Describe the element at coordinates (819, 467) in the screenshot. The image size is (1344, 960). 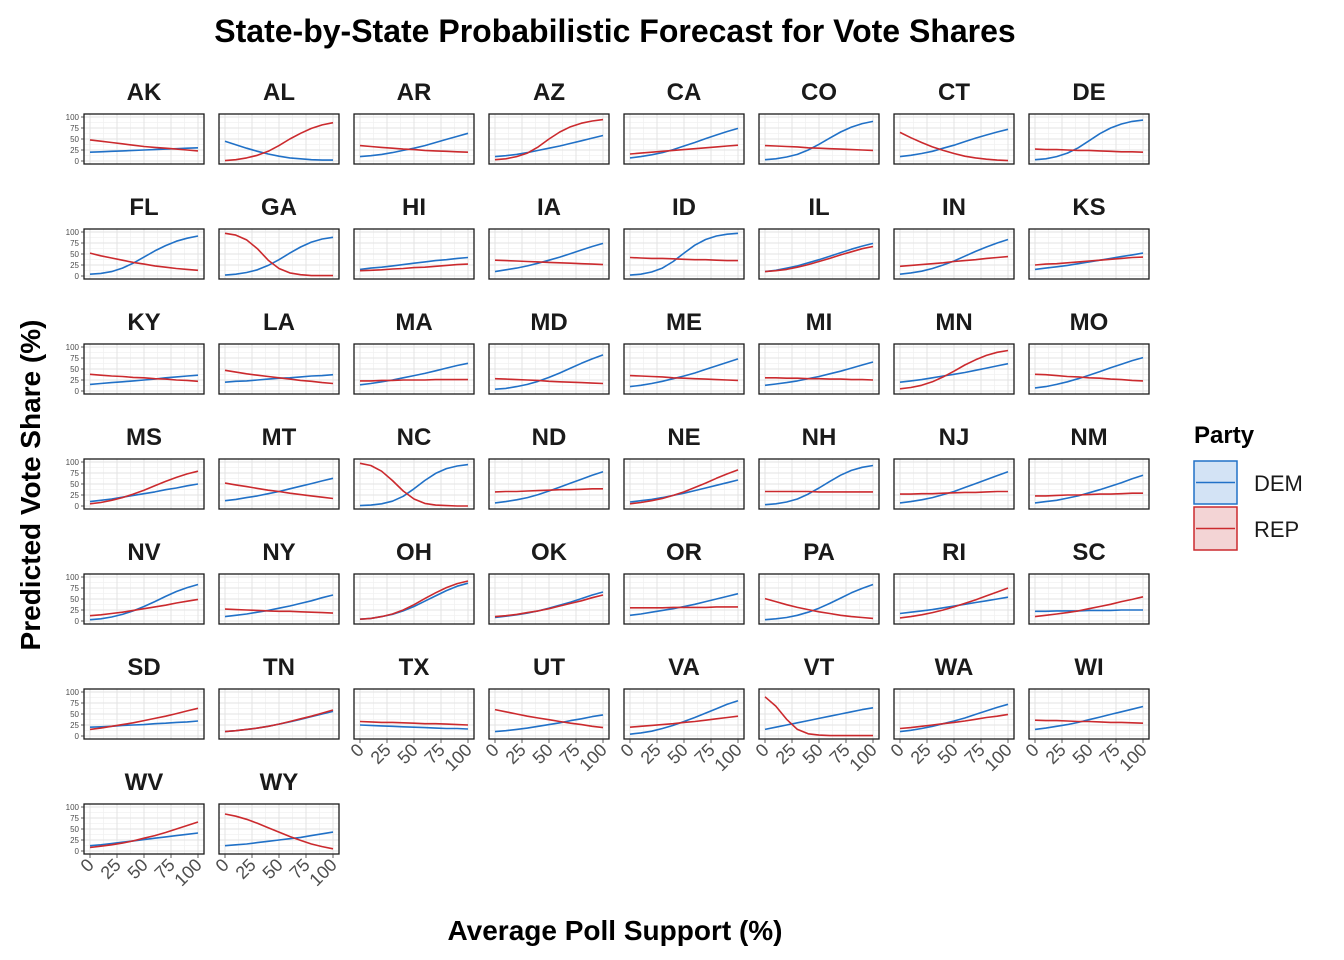
I see `panel-nh: NH` at that location.